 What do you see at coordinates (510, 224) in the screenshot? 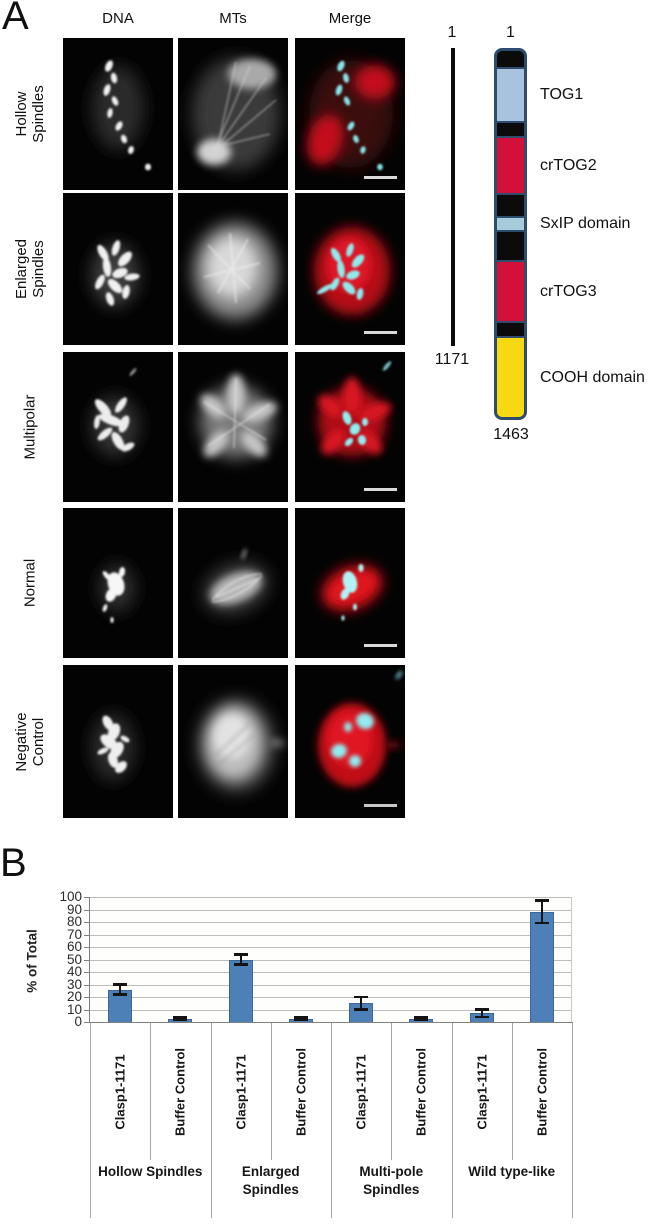
I see `domain-segment-sxip-domain` at bounding box center [510, 224].